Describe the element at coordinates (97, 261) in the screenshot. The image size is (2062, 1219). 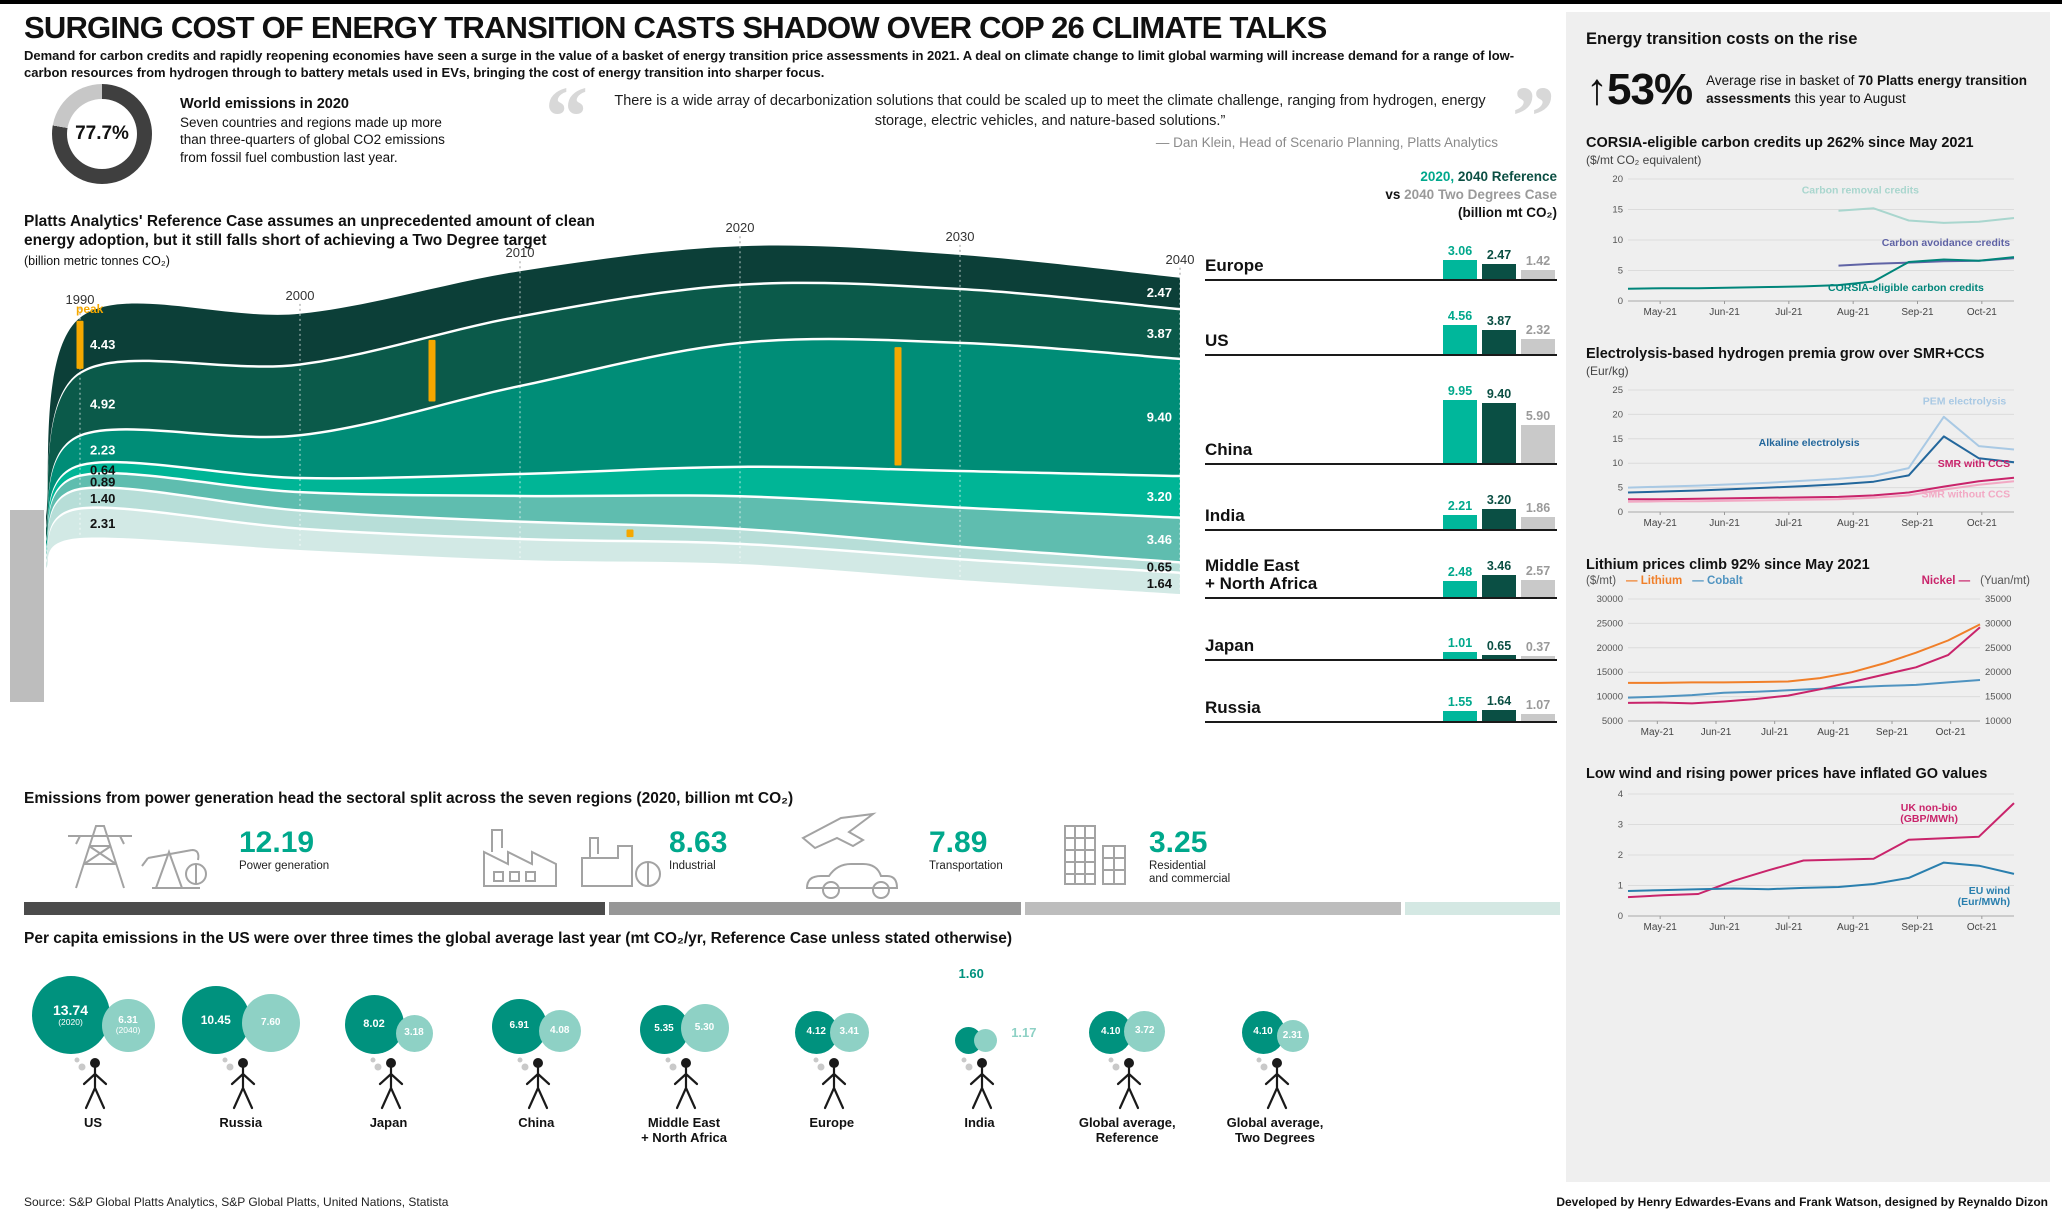
I see `stream-unit: (billion metric tonnes CO₂)` at that location.